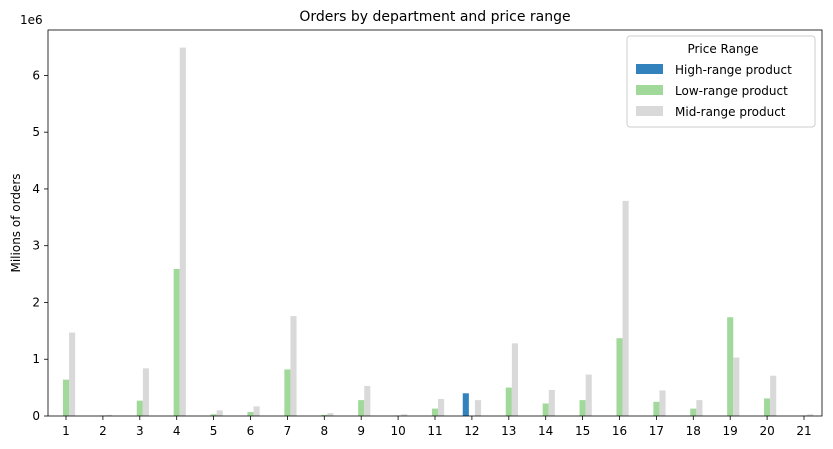  Describe the element at coordinates (31, 20) in the screenshot. I see `y-offset-label: 1e6` at that location.